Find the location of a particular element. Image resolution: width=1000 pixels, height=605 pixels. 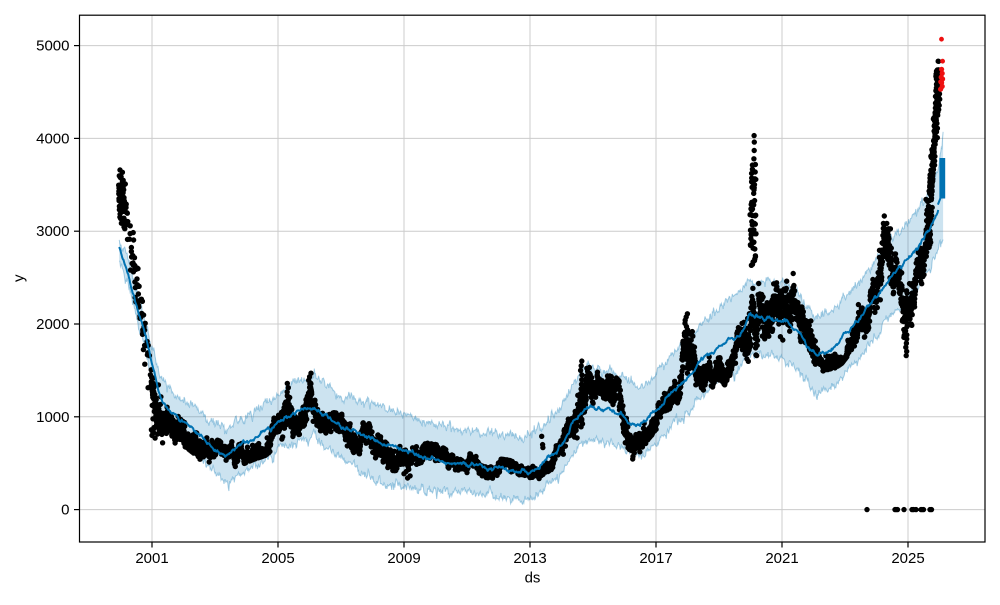

svg-text: 2017 is located at coordinates (655, 558).